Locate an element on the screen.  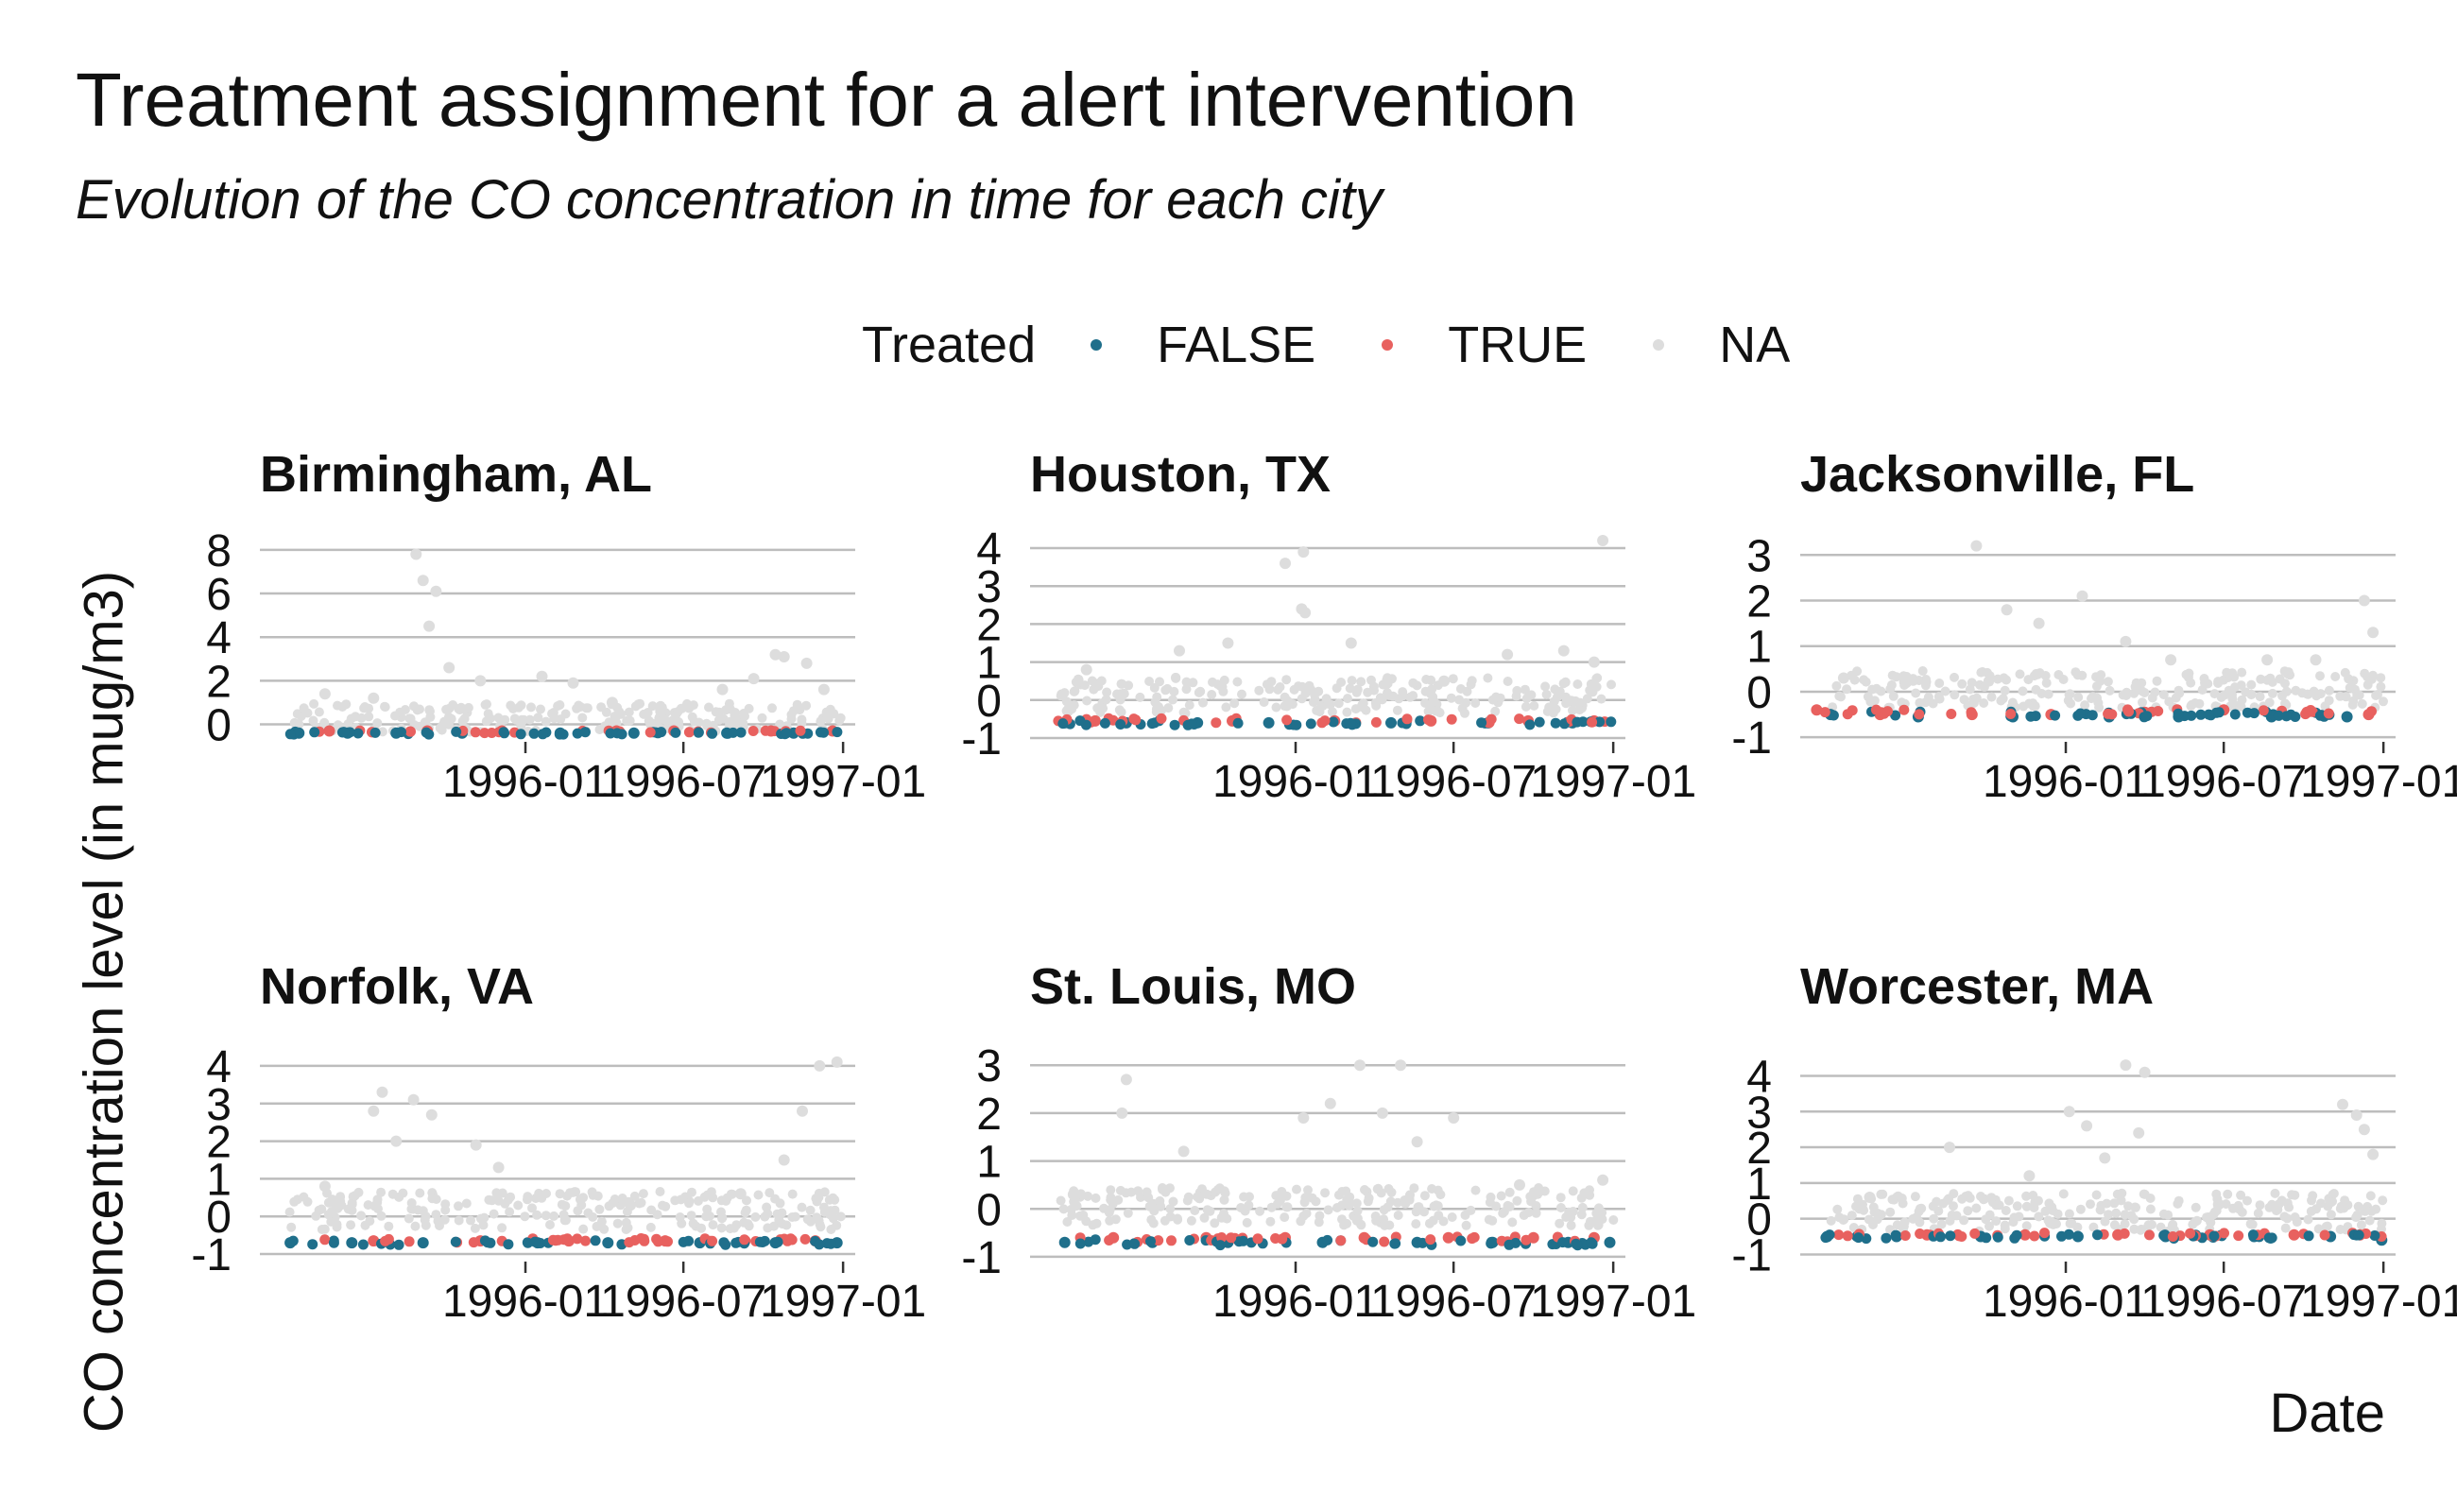
series-na is located at coordinates (2122, 1135).